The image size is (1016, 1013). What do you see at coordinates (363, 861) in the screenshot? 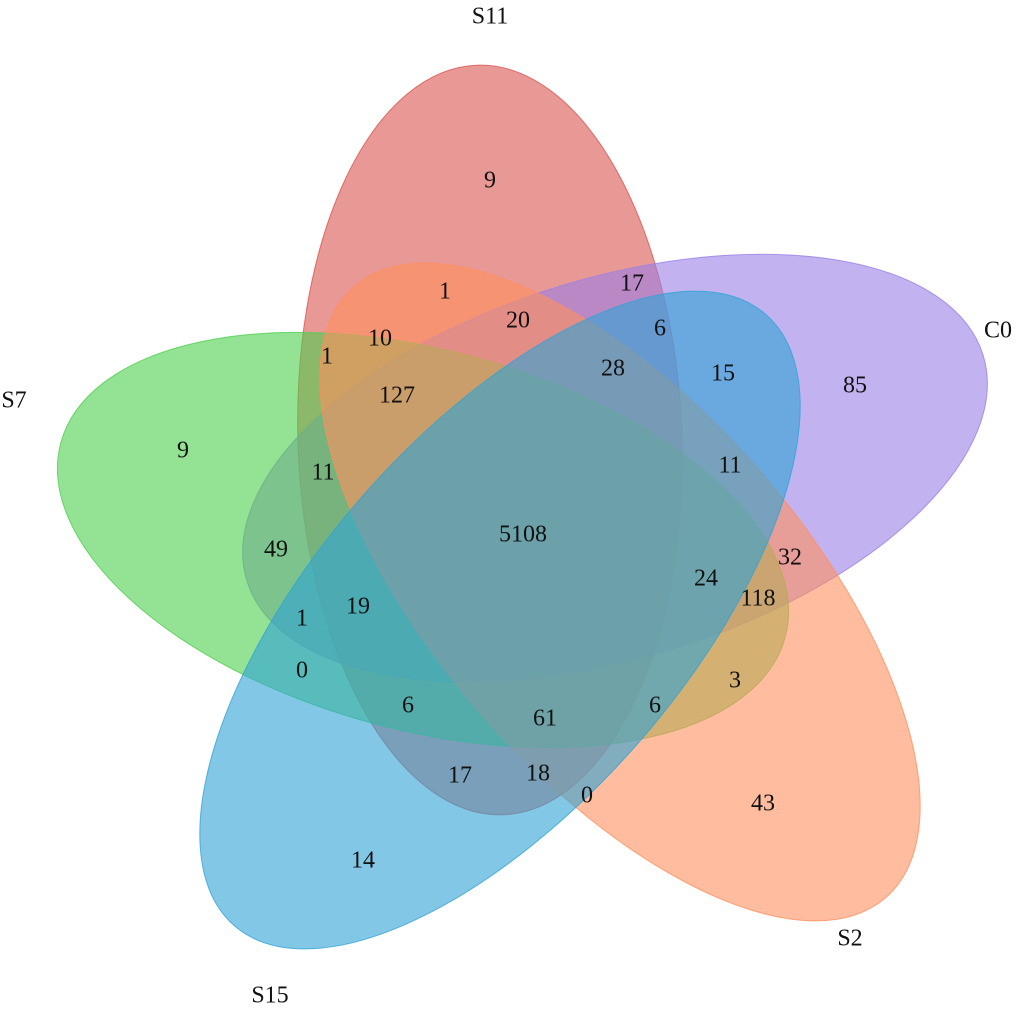
I see `region-count: 14` at bounding box center [363, 861].